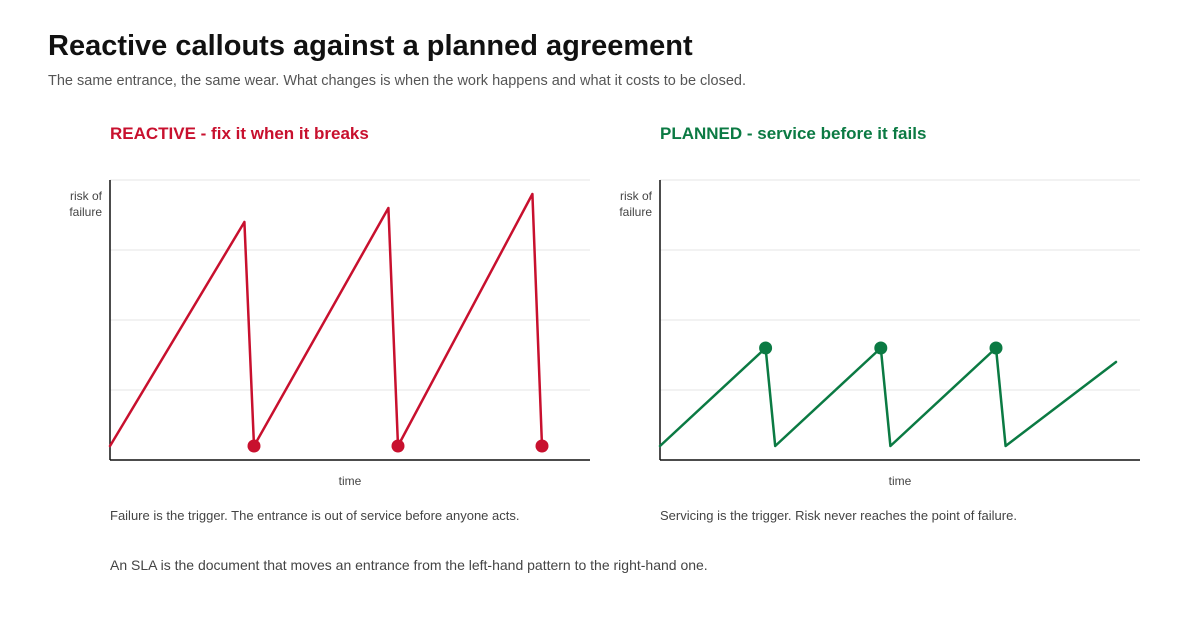 The width and height of the screenshot is (1200, 620). Describe the element at coordinates (86, 196) in the screenshot. I see `reactive-ylabel-line-1: risk of` at that location.